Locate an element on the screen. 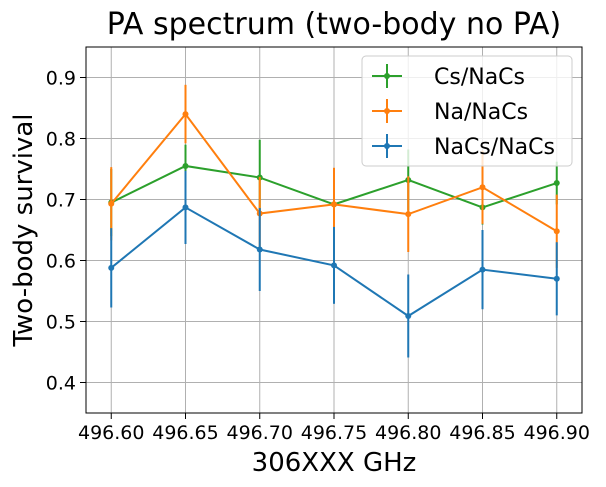 This screenshot has width=606, height=487. x-tick-label: 496.85 is located at coordinates (482, 433).